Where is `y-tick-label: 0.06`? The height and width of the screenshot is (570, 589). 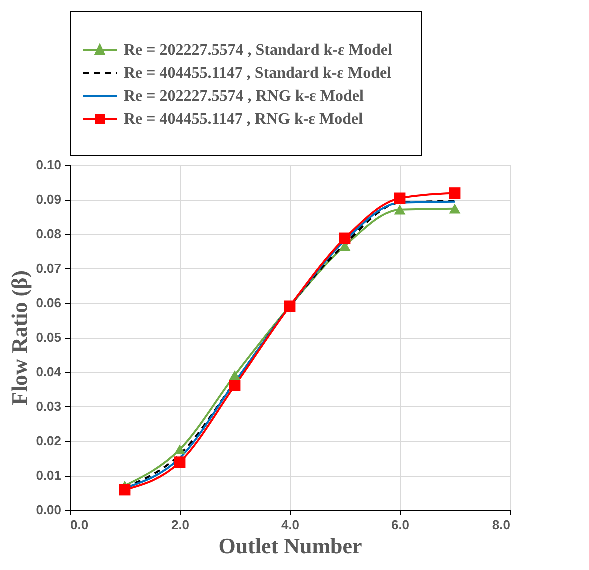 y-tick-label: 0.06 is located at coordinates (49, 303).